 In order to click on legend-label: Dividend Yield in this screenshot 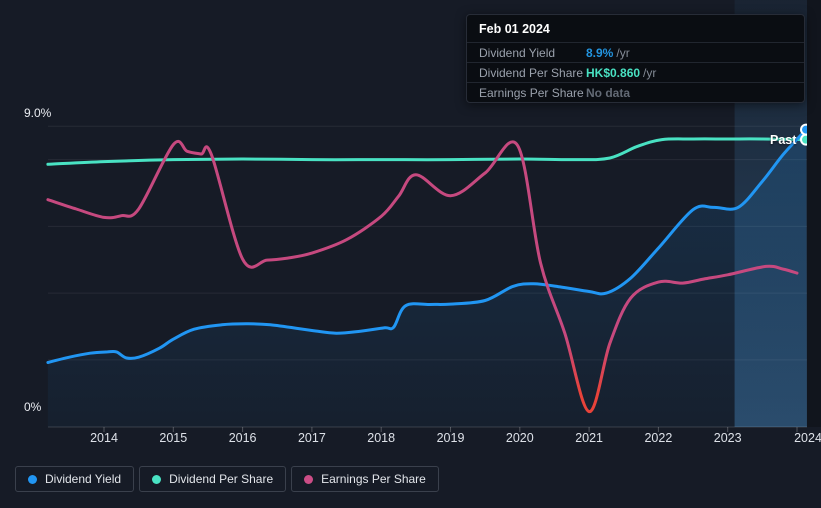, I will do `click(83, 479)`.